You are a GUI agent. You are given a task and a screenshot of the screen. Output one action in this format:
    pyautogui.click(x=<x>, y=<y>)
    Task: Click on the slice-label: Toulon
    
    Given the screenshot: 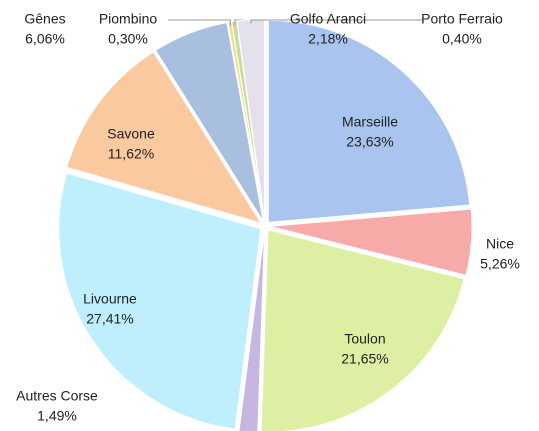 What is the action you would take?
    pyautogui.click(x=364, y=339)
    